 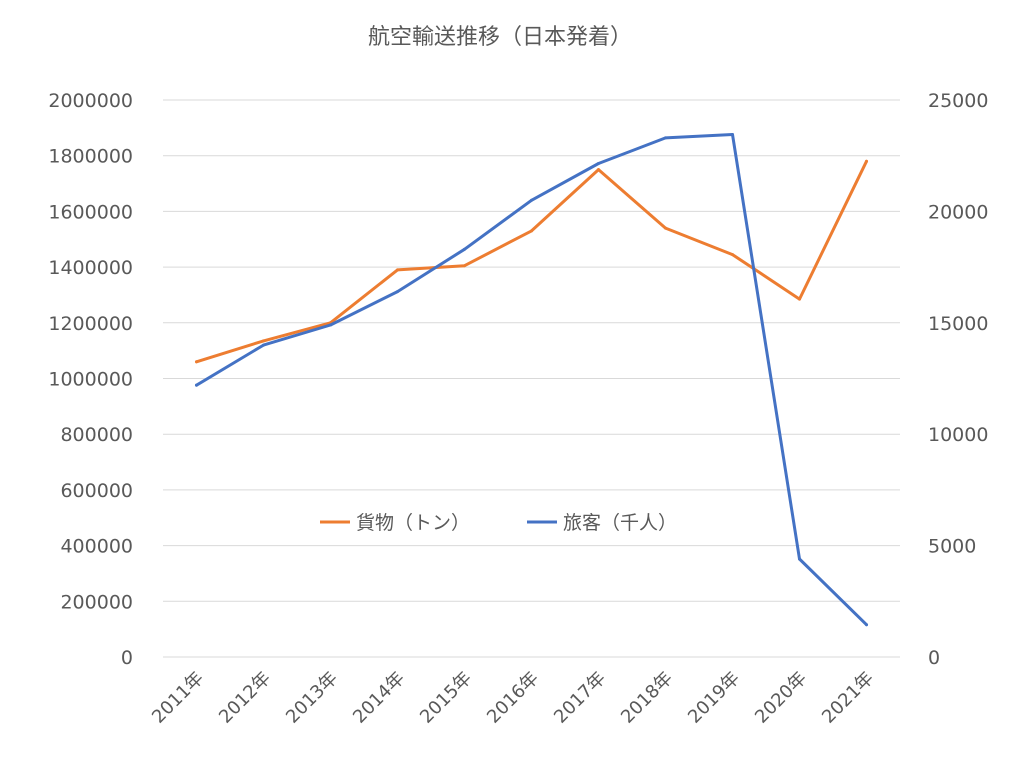 What do you see at coordinates (958, 212) in the screenshot?
I see `right-axis-tick-label: 20000` at bounding box center [958, 212].